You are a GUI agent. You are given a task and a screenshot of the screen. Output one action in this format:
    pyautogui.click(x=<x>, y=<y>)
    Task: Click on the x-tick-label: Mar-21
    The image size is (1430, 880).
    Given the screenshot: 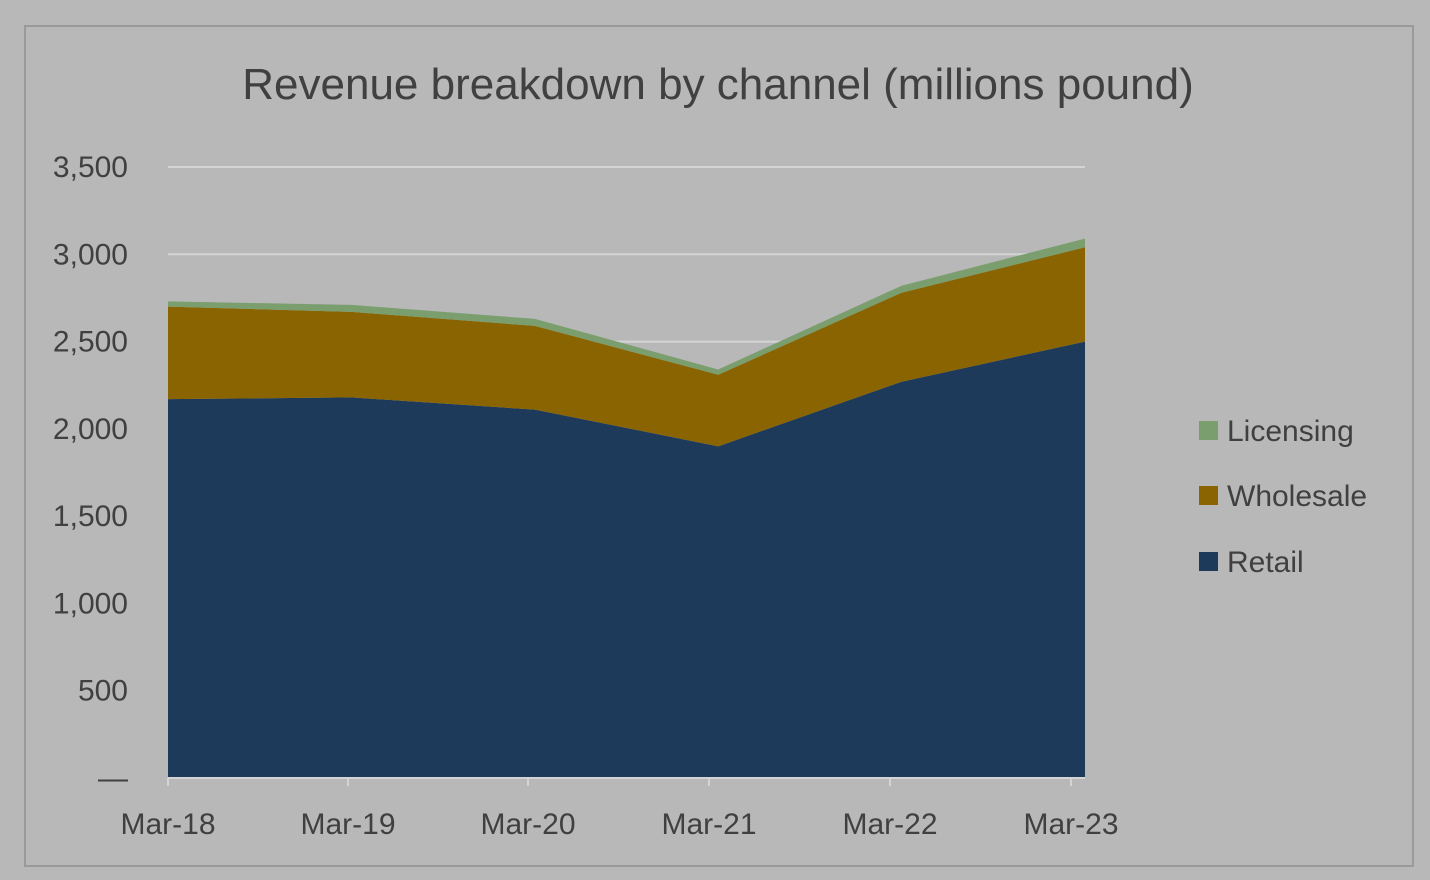 What is the action you would take?
    pyautogui.click(x=708, y=824)
    